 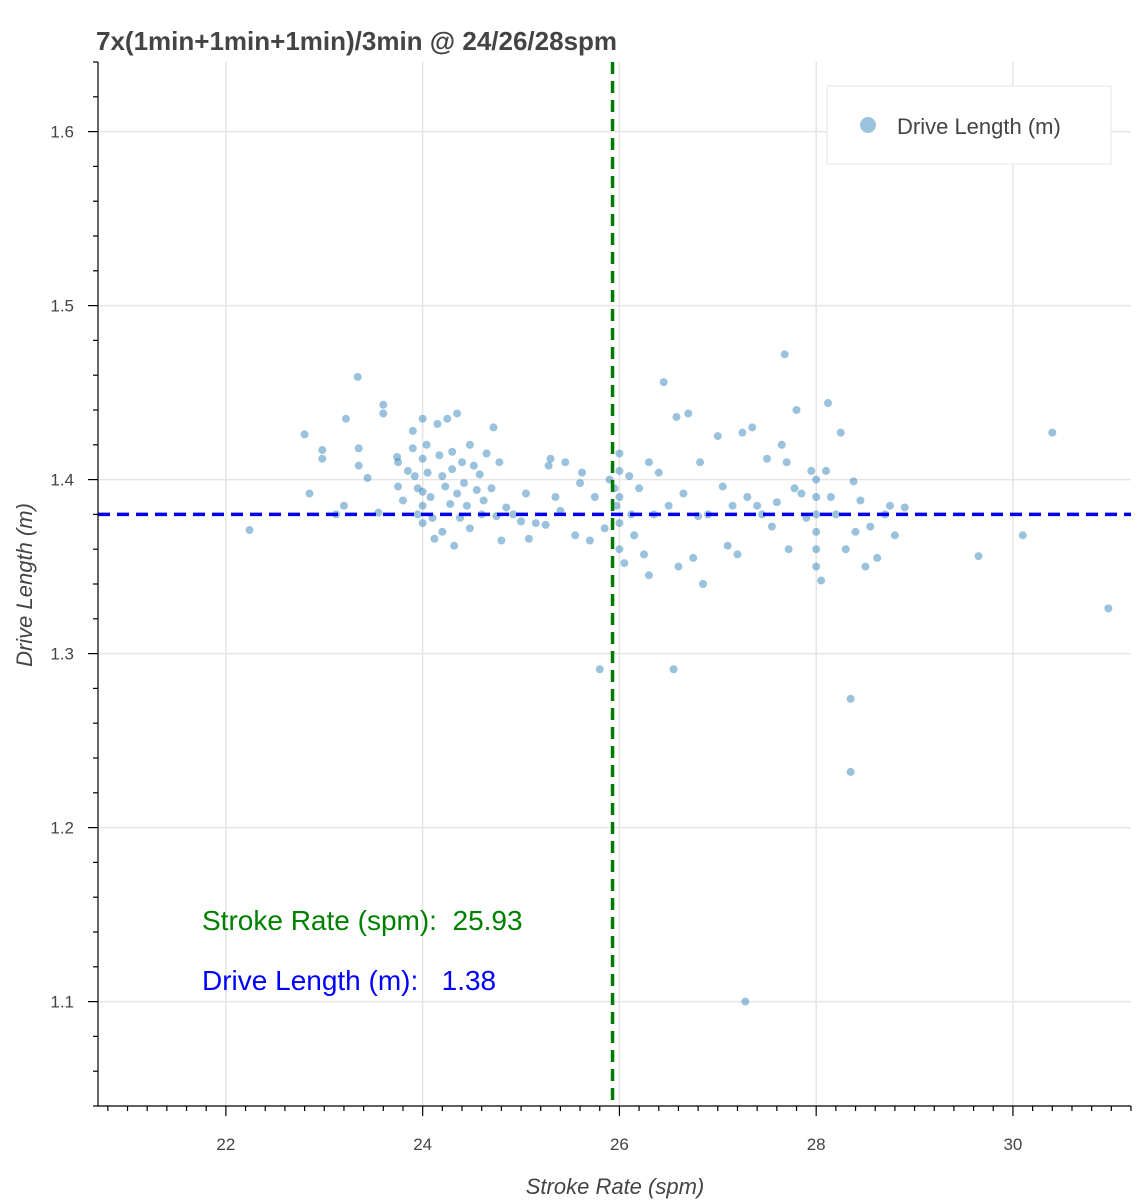 I want to click on y-tick-label: 1.6, so click(x=62, y=132).